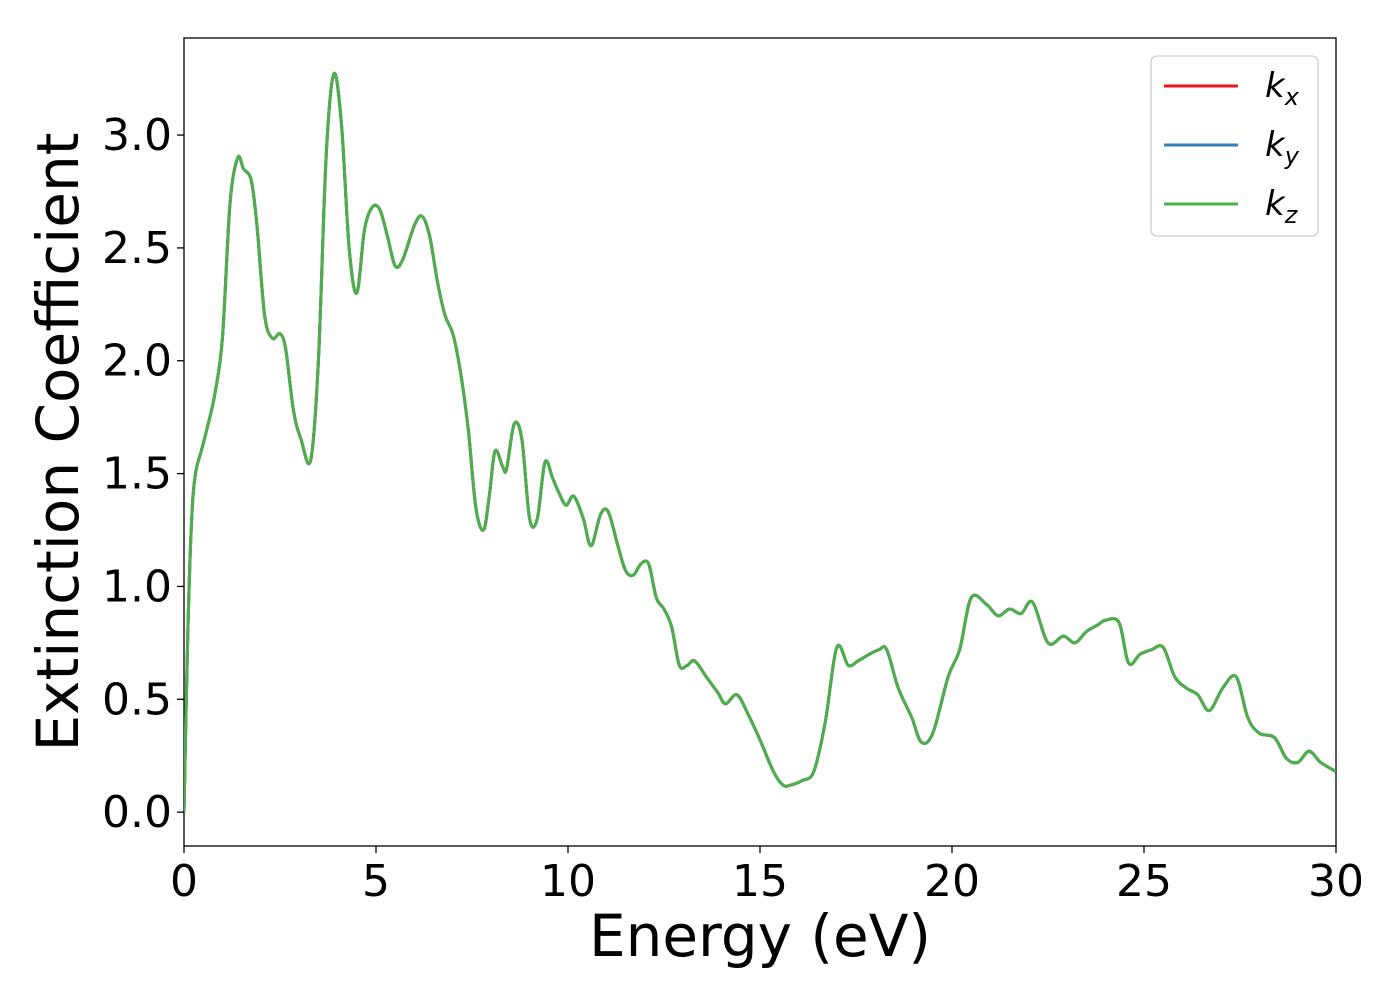 This screenshot has height=1000, width=1400. What do you see at coordinates (137, 586) in the screenshot?
I see `y-tick-label: 1.0` at bounding box center [137, 586].